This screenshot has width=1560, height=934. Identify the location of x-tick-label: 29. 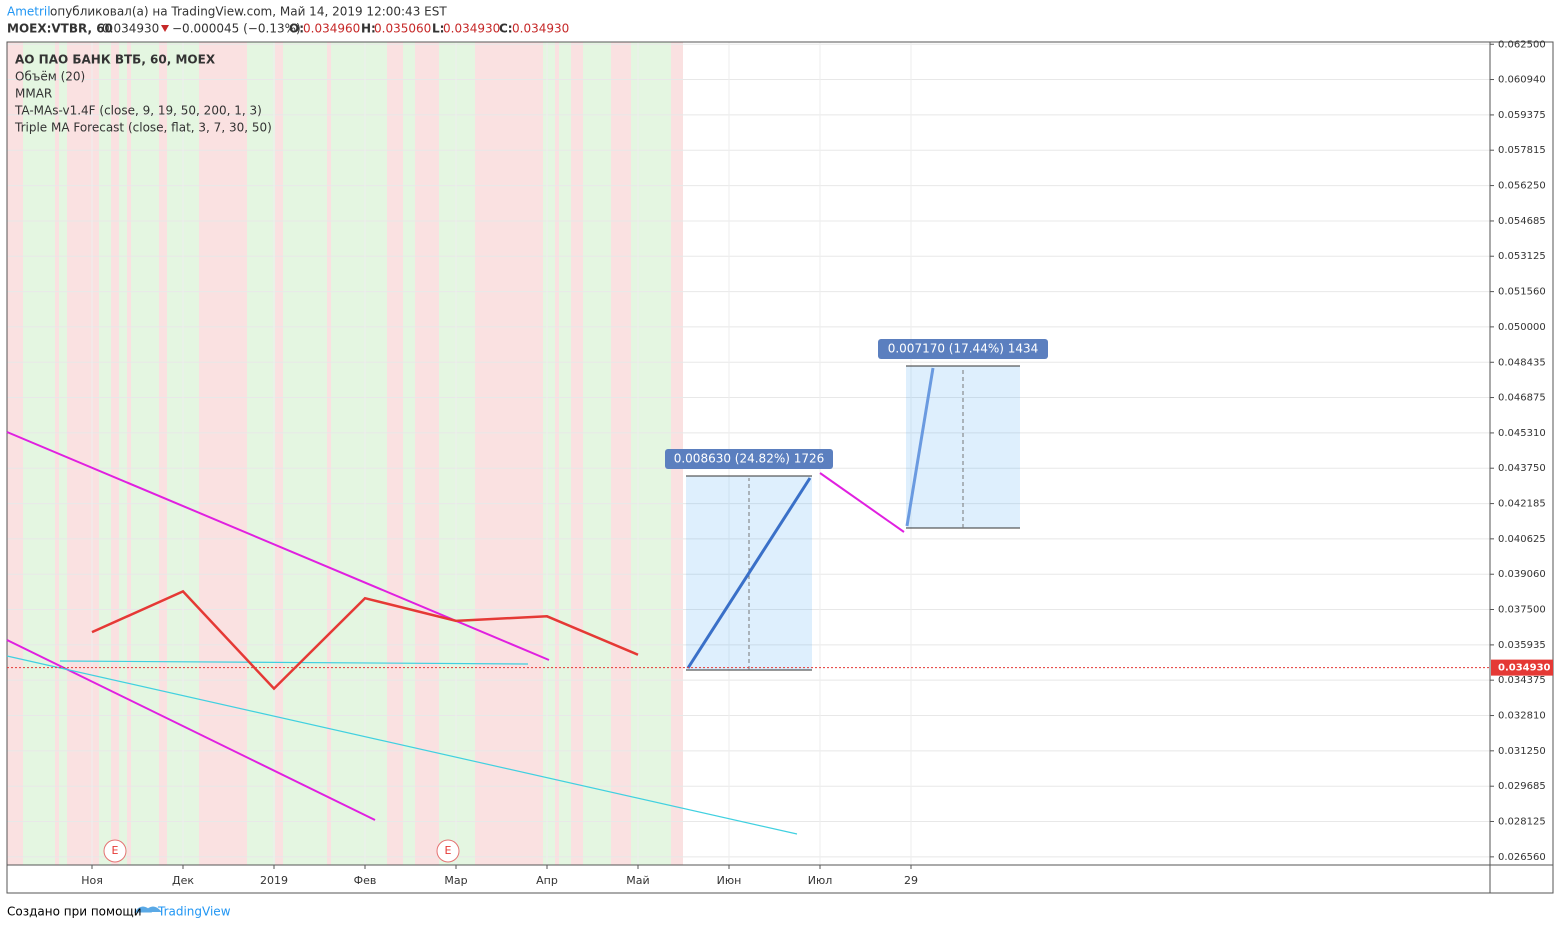
(911, 880).